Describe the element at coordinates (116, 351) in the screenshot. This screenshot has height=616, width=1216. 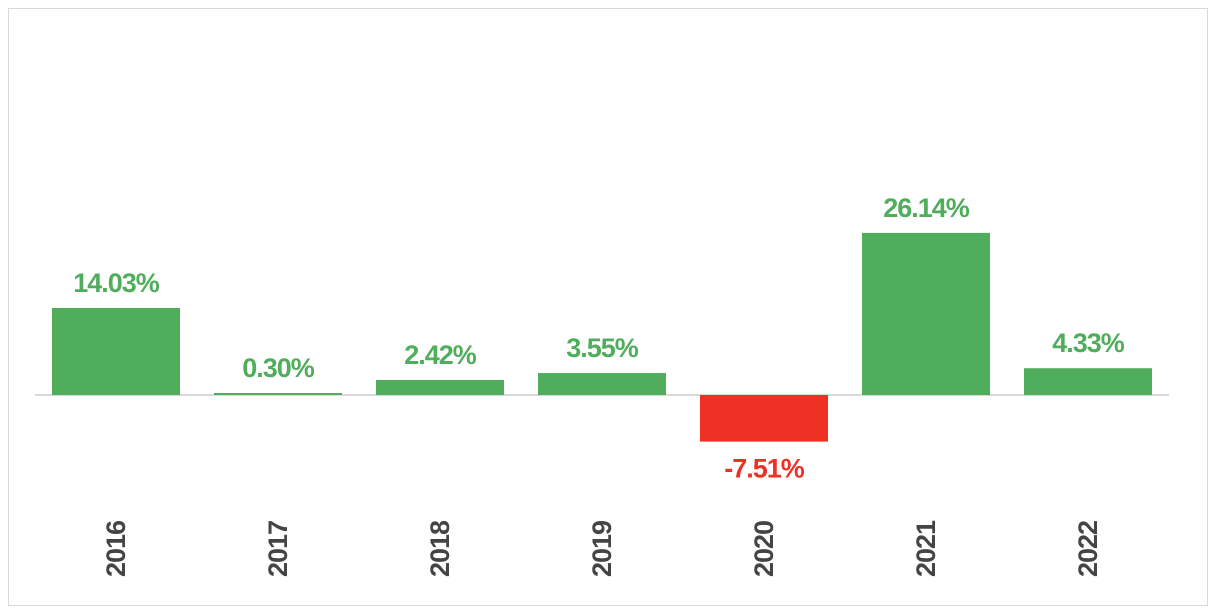
I see `bar-2016` at that location.